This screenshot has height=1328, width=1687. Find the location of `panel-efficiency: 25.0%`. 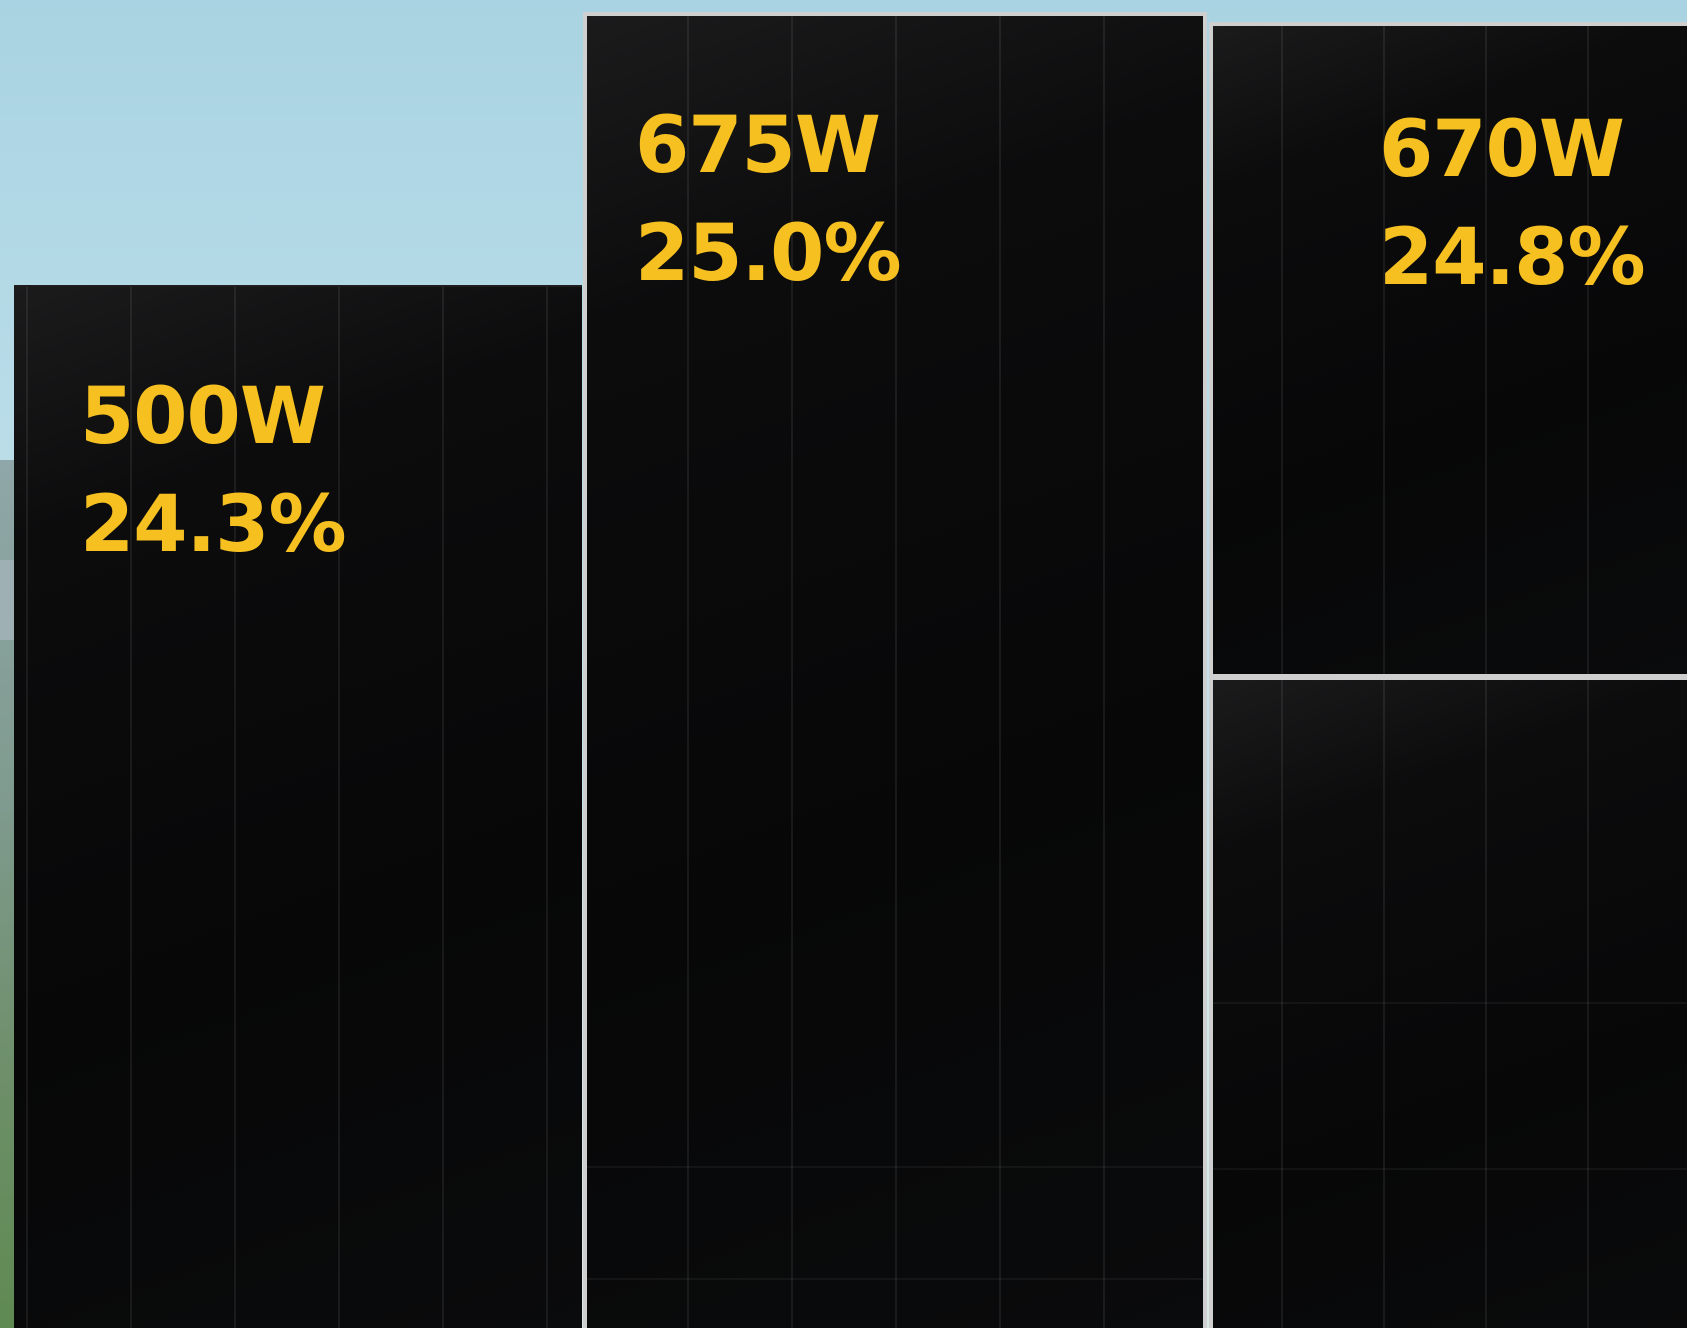

panel-efficiency: 25.0% is located at coordinates (768, 254).